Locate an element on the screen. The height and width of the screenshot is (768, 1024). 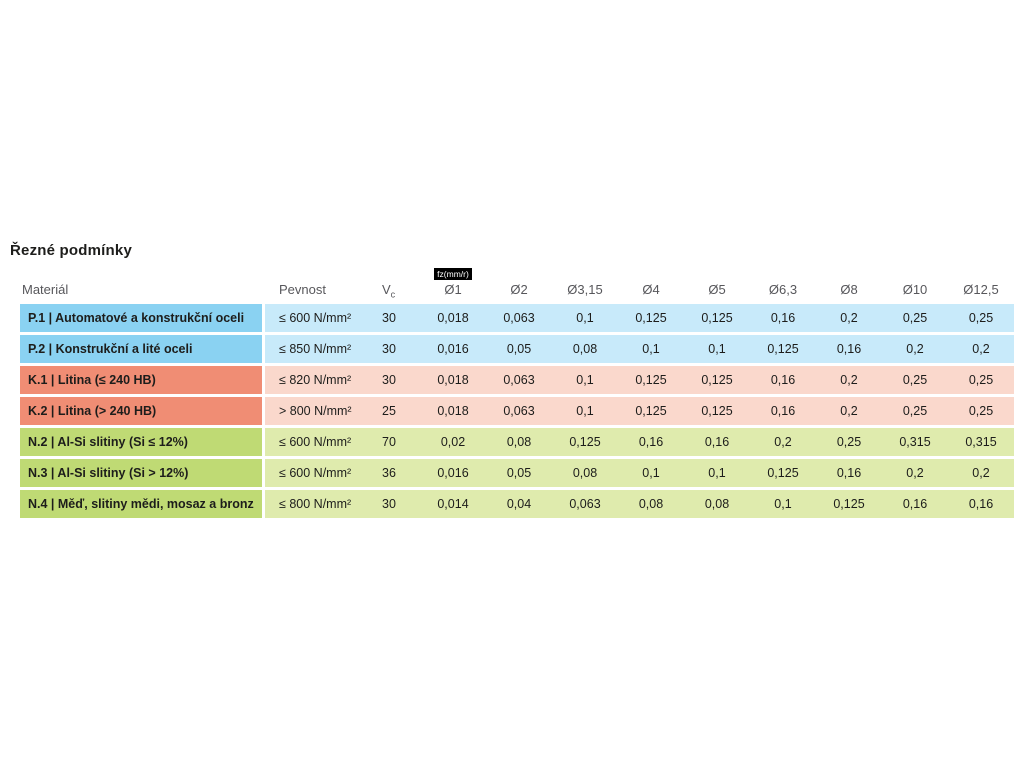
header-diameter-9: Ø12,5 is located at coordinates (981, 282).